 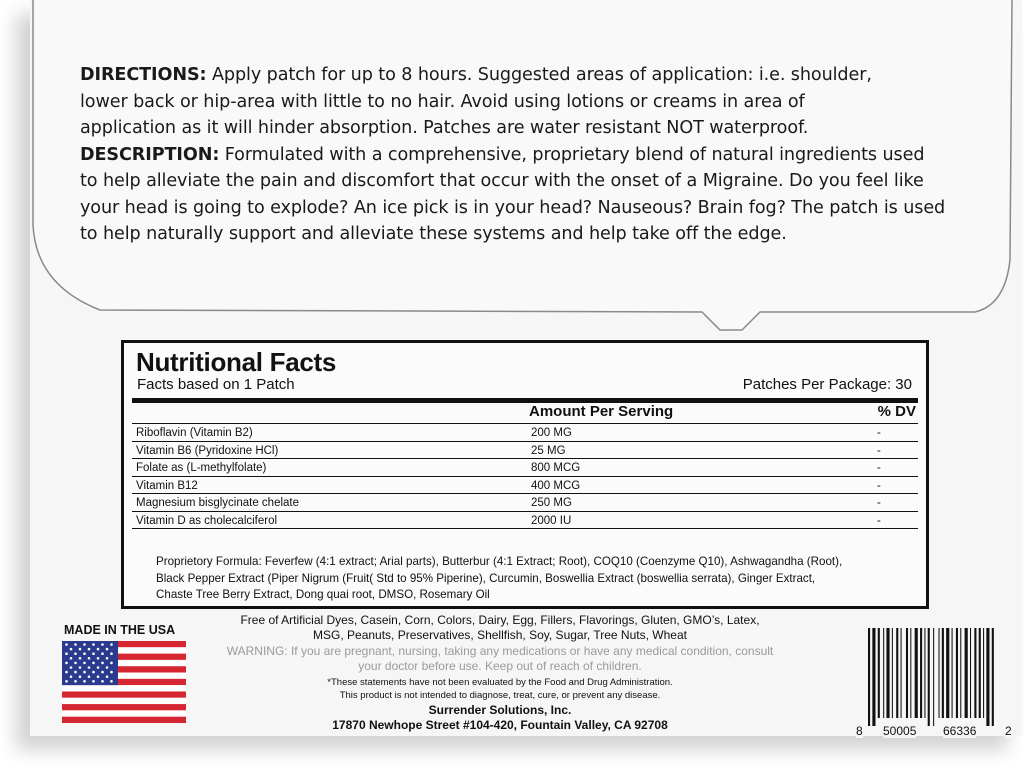 What do you see at coordinates (827, 384) in the screenshot?
I see `patches-per-package: Patches Per Package: 30` at bounding box center [827, 384].